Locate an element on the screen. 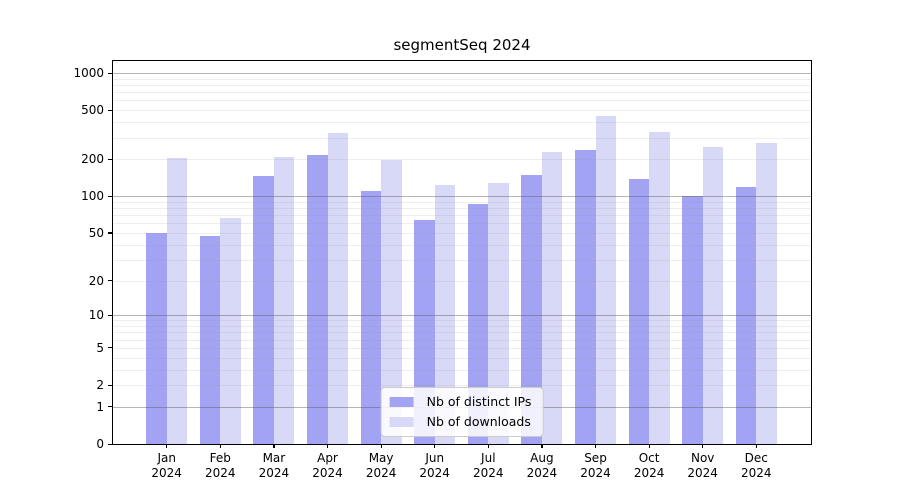 This screenshot has height=500, width=900. bar-downloads-dec is located at coordinates (766, 293).